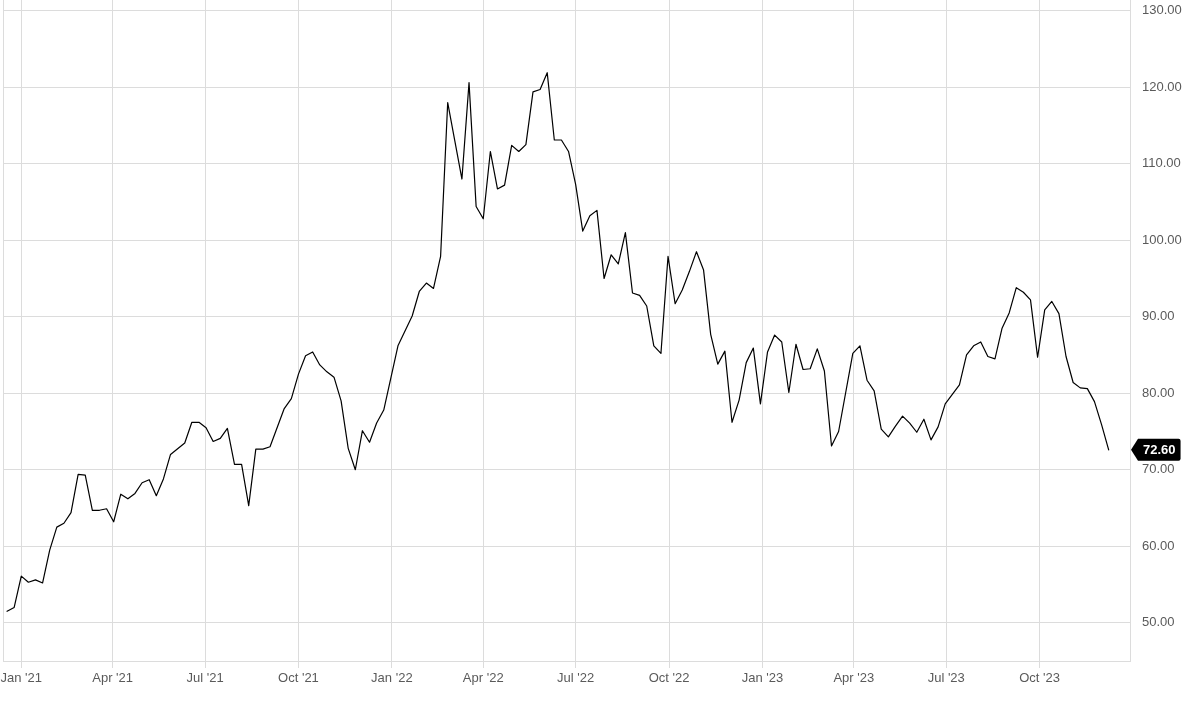 Image resolution: width=1200 pixels, height=701 pixels. I want to click on y-tick-label: 60.00, so click(1158, 545).